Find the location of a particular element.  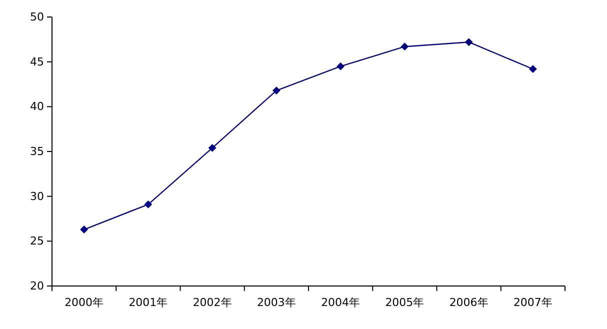

x-tick-label: 2000年 is located at coordinates (84, 302).